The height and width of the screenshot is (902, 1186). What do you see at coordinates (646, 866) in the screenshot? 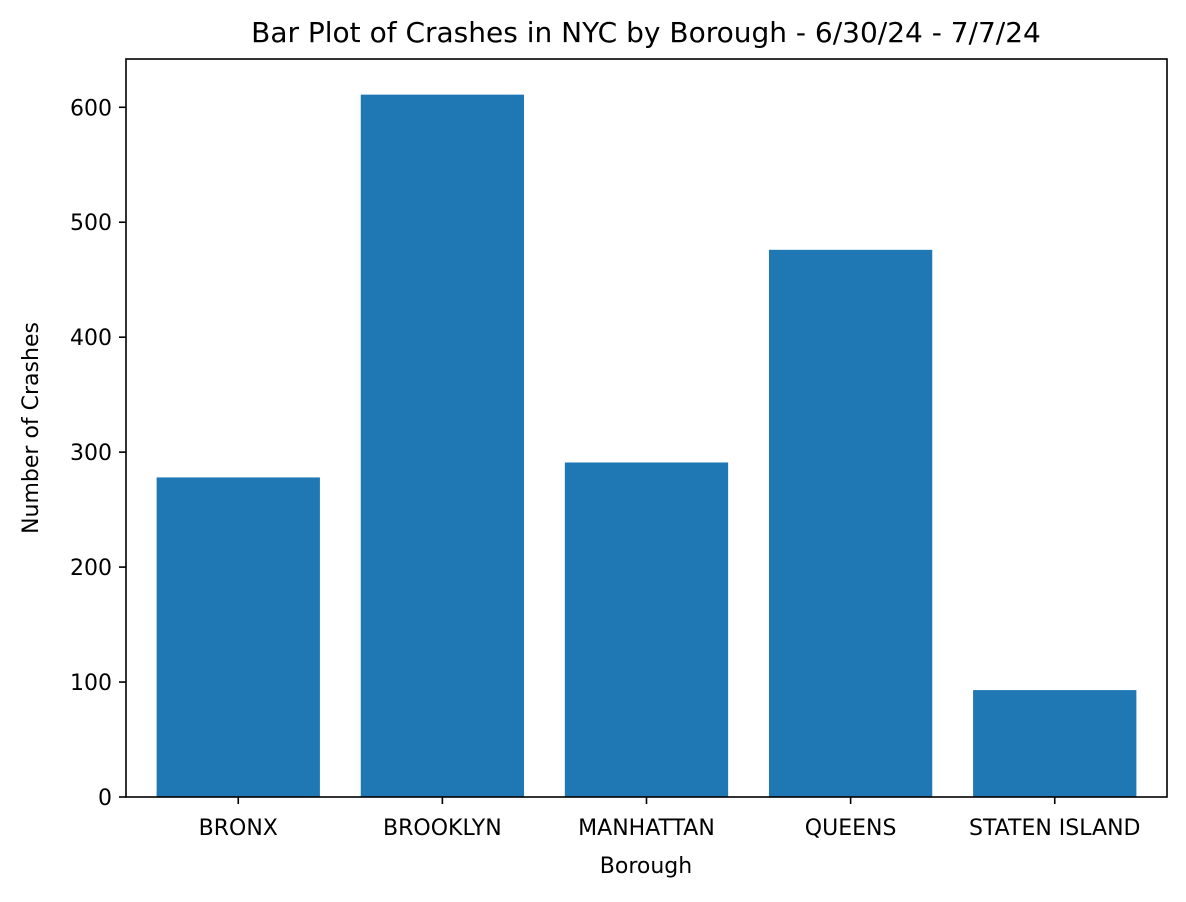
I see `x-axis-label: Borough` at bounding box center [646, 866].